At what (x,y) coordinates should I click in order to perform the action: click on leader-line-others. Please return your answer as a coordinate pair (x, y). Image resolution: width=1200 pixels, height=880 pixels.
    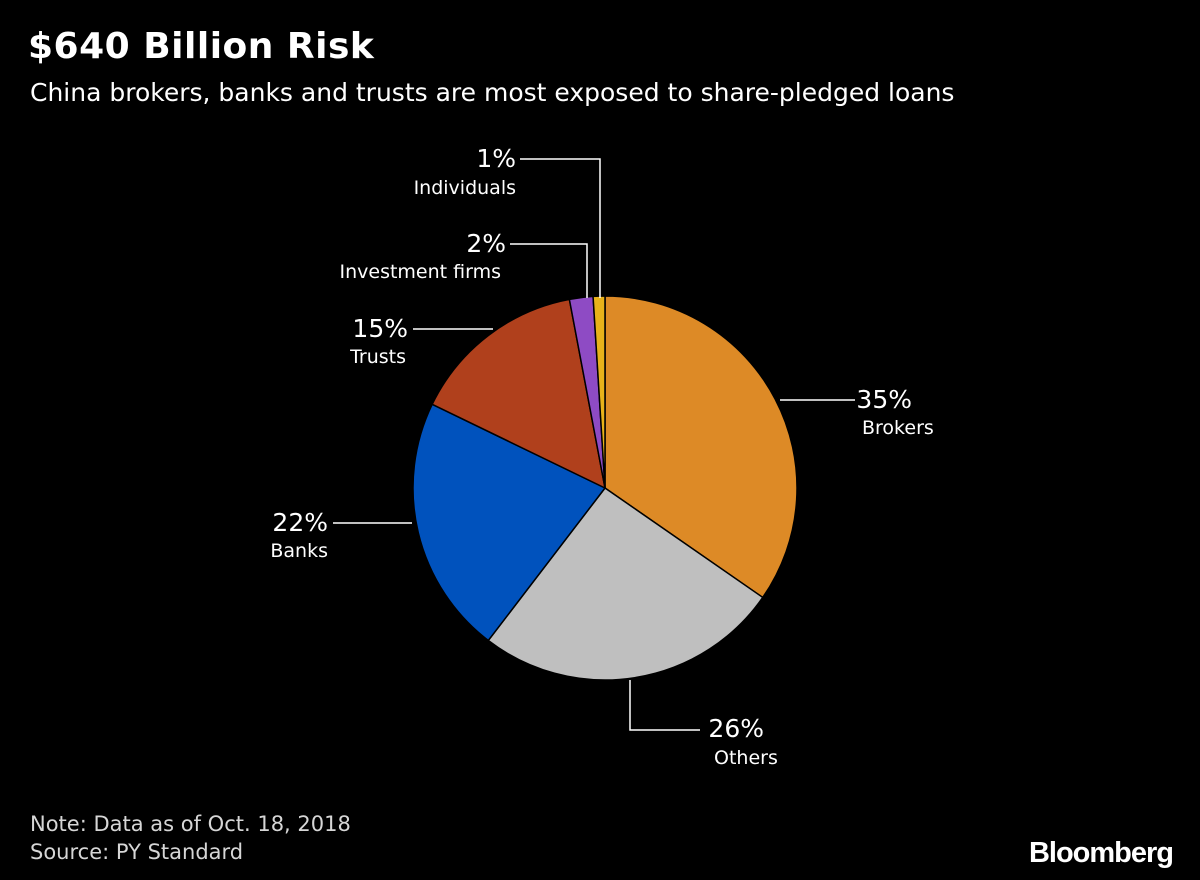
    Looking at the image, I should click on (664, 705).